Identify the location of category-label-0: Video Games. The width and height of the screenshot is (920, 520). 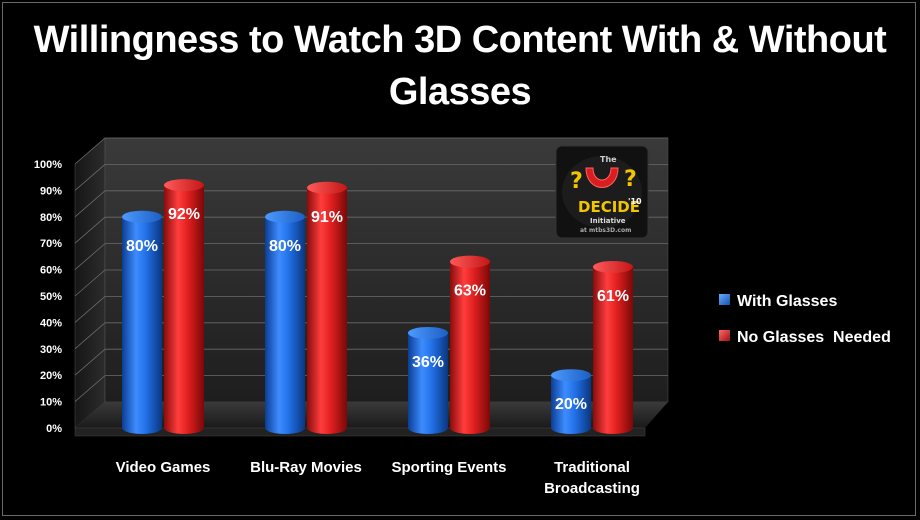
(163, 467).